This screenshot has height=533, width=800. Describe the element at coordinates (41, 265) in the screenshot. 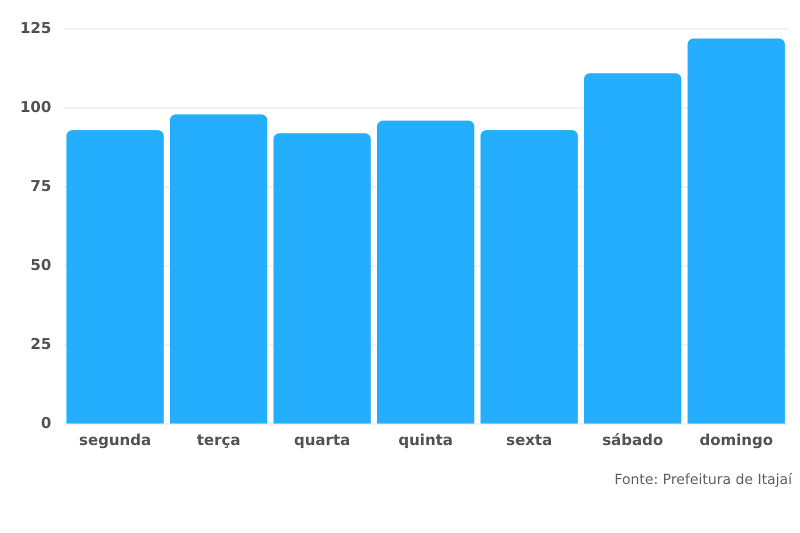

I see `y-tick-label: 50` at that location.